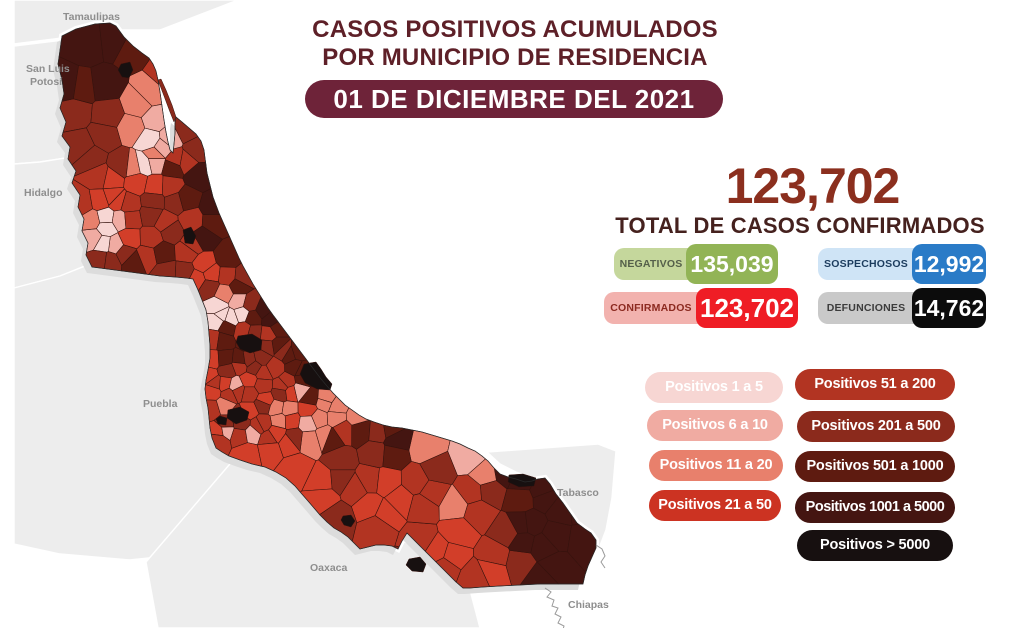 This screenshot has width=1024, height=628. What do you see at coordinates (43, 193) in the screenshot?
I see `svg-text: Hidalgo` at bounding box center [43, 193].